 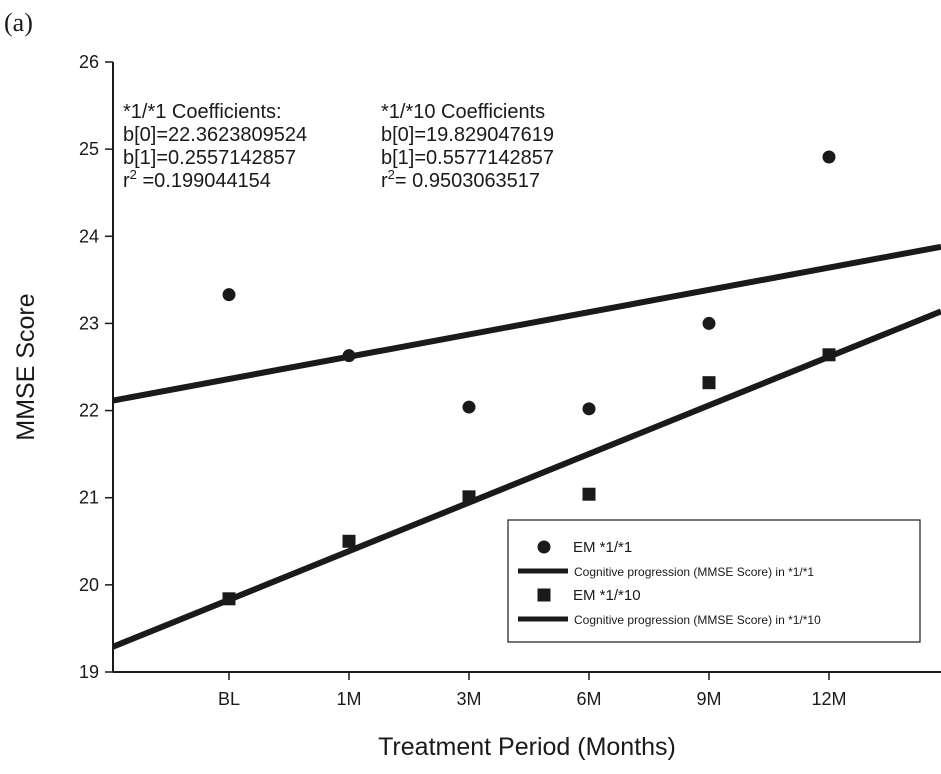 What do you see at coordinates (467, 158) in the screenshot?
I see `annot-b-line-3: b[1]=0.5577142857` at bounding box center [467, 158].